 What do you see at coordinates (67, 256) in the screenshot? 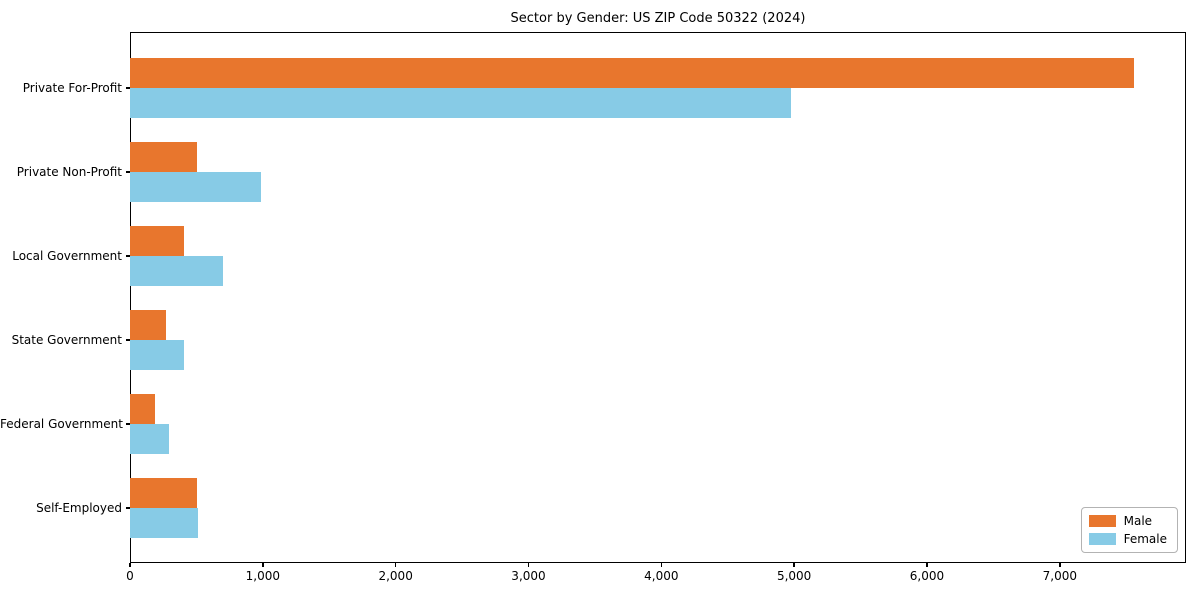
I see `y-axis-label-local-government: Local Government` at bounding box center [67, 256].